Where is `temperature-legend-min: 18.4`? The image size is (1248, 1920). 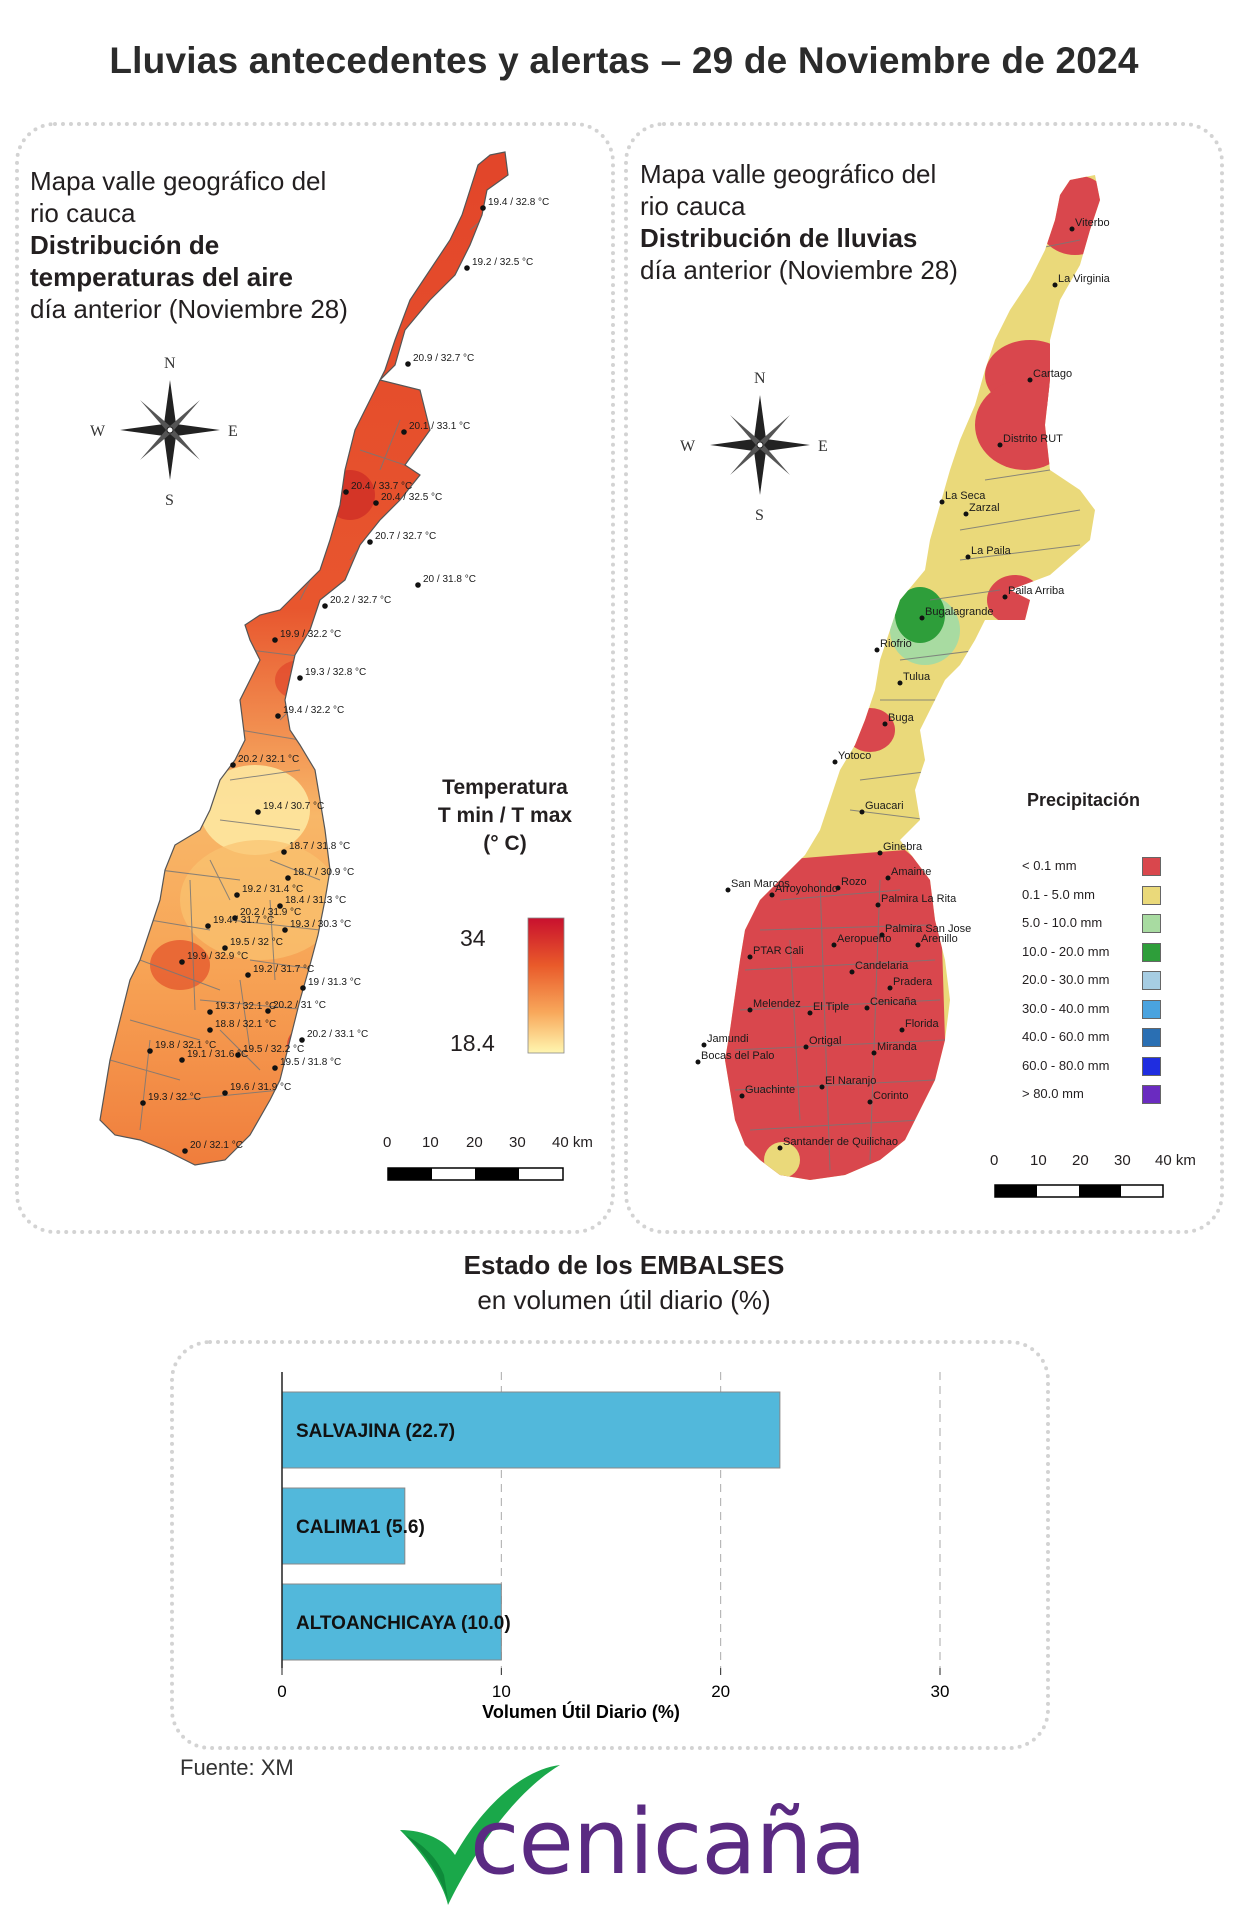 temperature-legend-min: 18.4 is located at coordinates (472, 1043).